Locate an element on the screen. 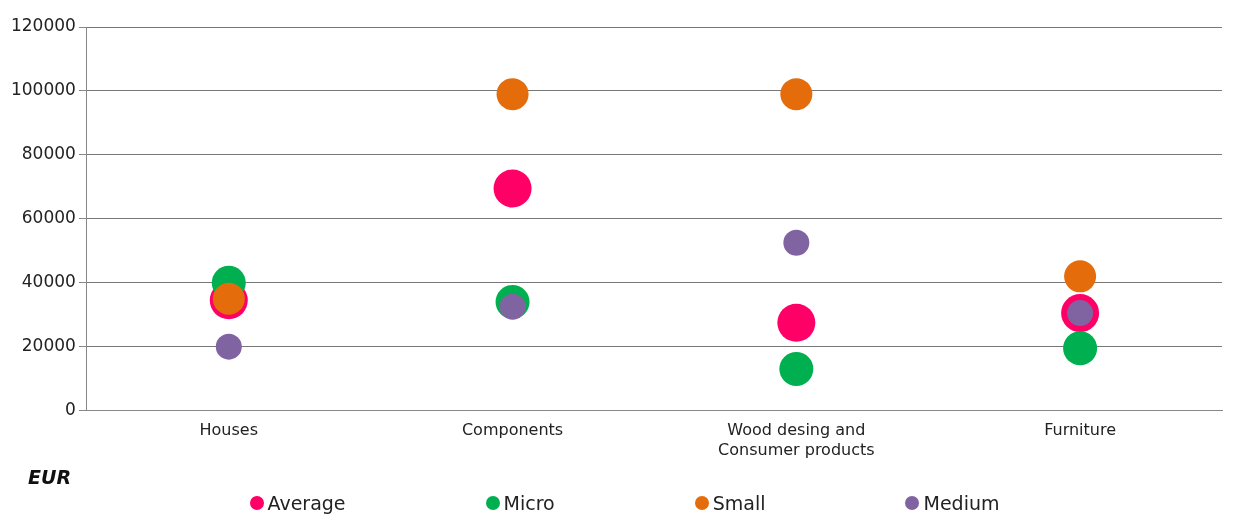  legend-label: Micro is located at coordinates (529, 503).